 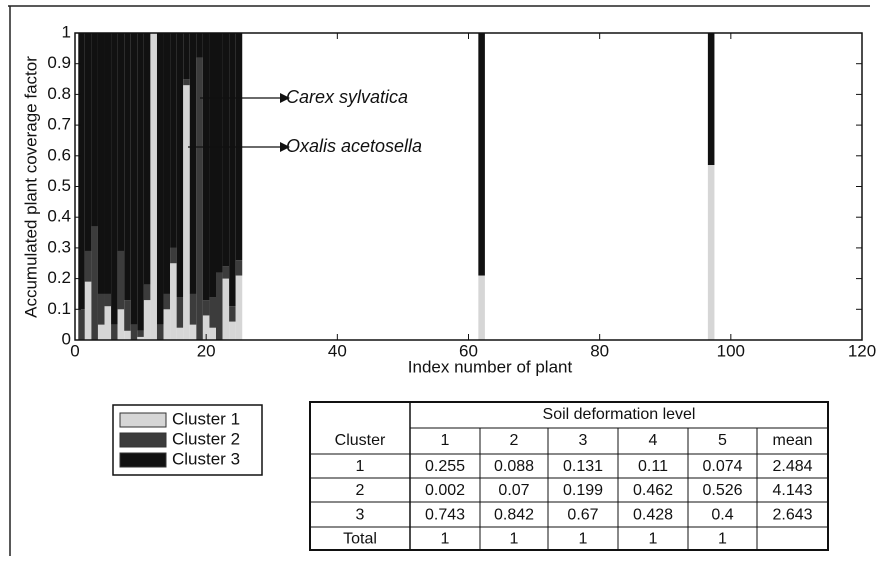 I want to click on y-tick-label: 0.1, so click(x=59, y=308).